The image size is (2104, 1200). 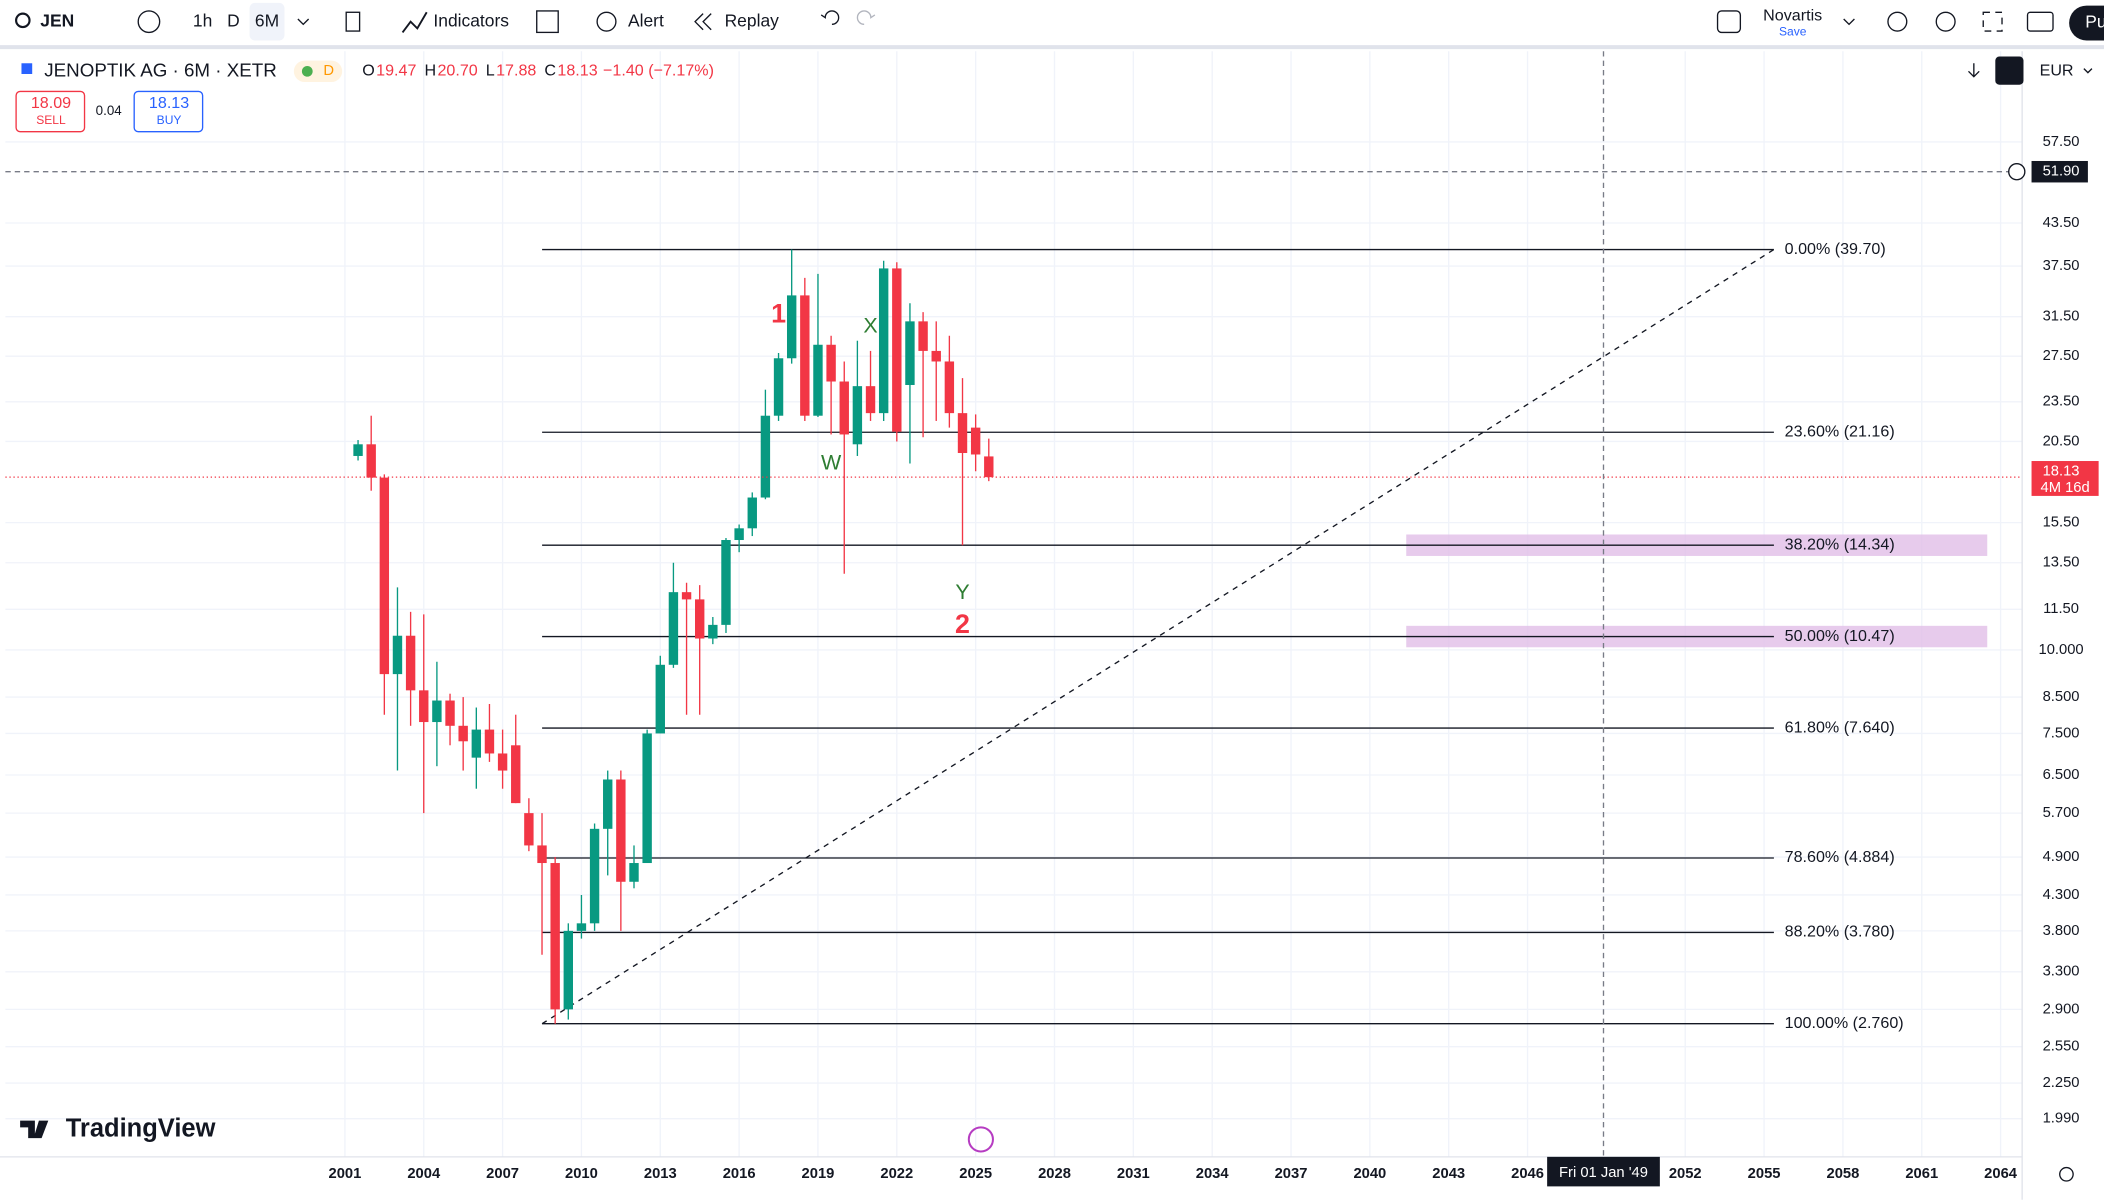 I want to click on fullscreen, so click(x=1992, y=21).